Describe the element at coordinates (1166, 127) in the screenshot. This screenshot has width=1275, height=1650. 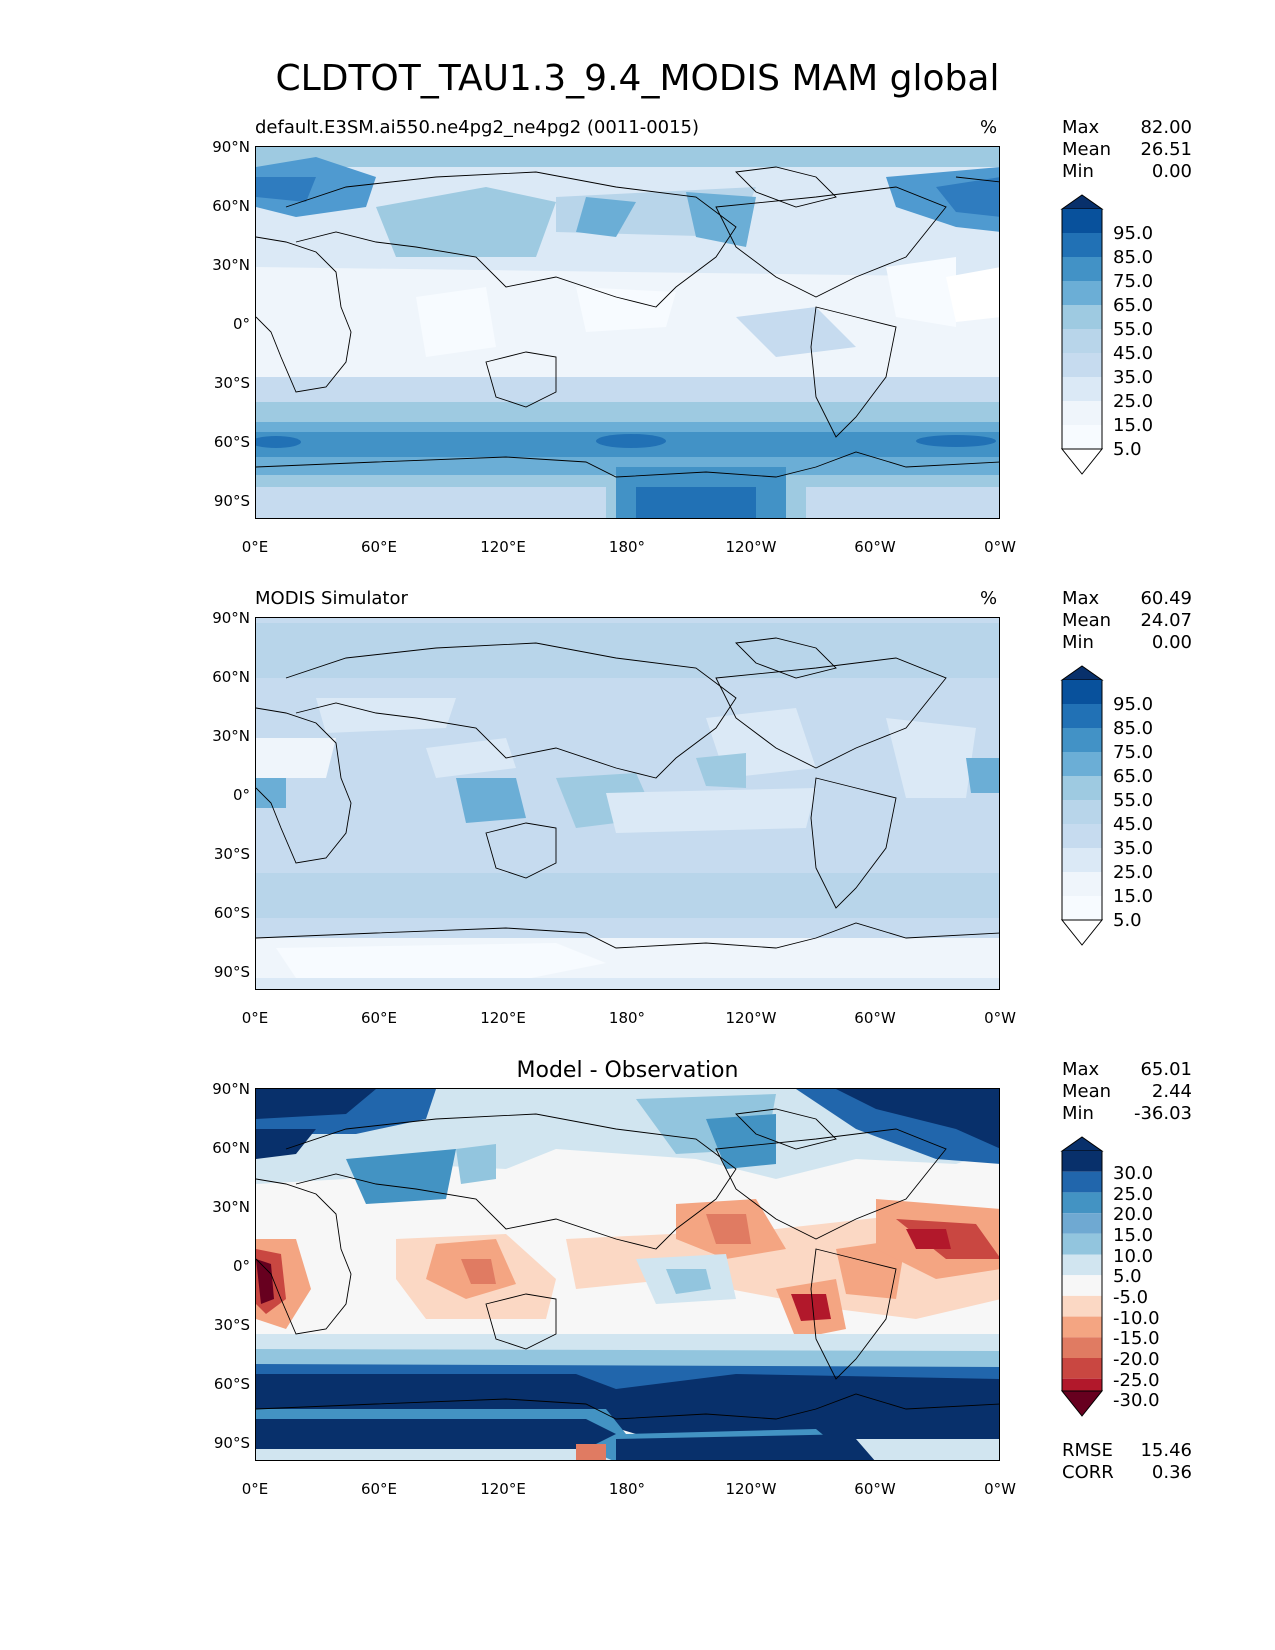
I see `stat-max-value: 82.00` at that location.